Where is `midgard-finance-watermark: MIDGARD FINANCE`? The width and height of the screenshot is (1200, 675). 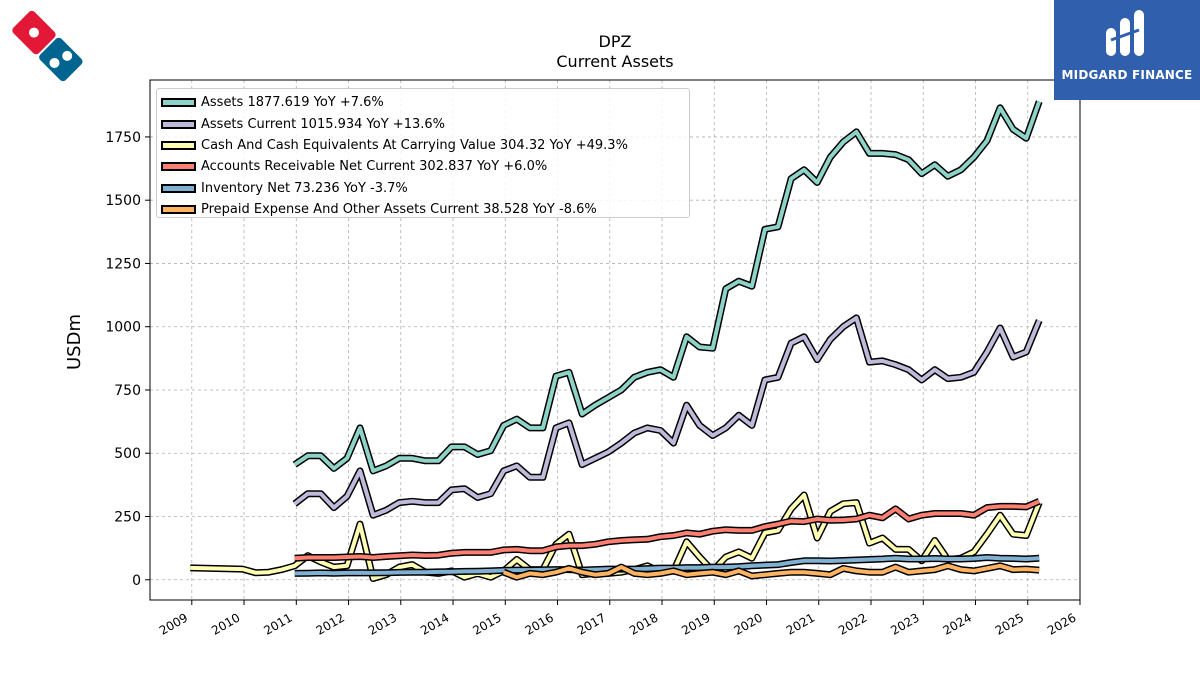 midgard-finance-watermark: MIDGARD FINANCE is located at coordinates (1127, 50).